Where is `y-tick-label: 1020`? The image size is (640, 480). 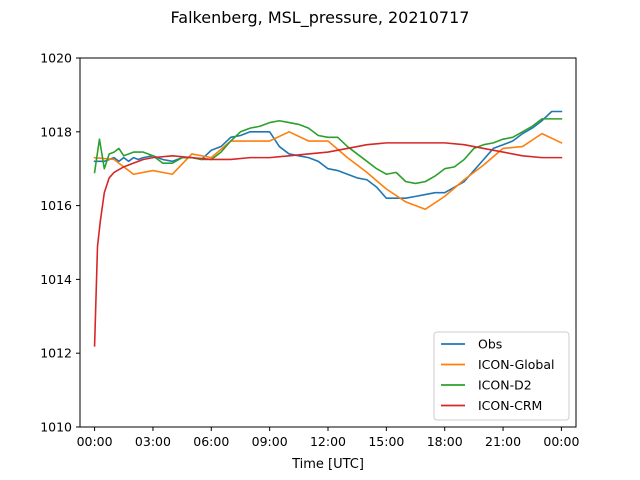
y-tick-label: 1020 is located at coordinates (56, 58).